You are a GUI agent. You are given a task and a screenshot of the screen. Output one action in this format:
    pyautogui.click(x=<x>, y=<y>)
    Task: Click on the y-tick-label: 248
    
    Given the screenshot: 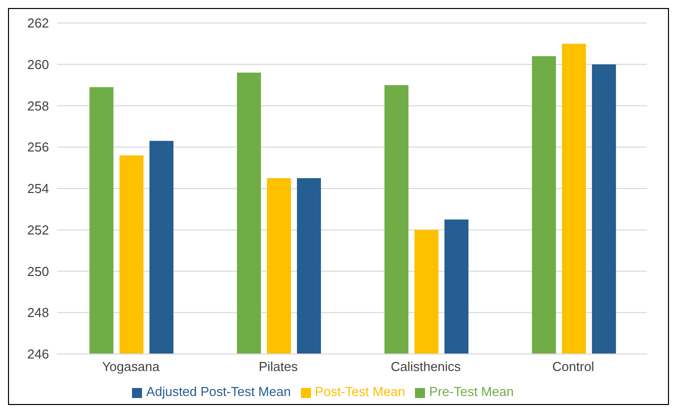 What is the action you would take?
    pyautogui.click(x=38, y=312)
    